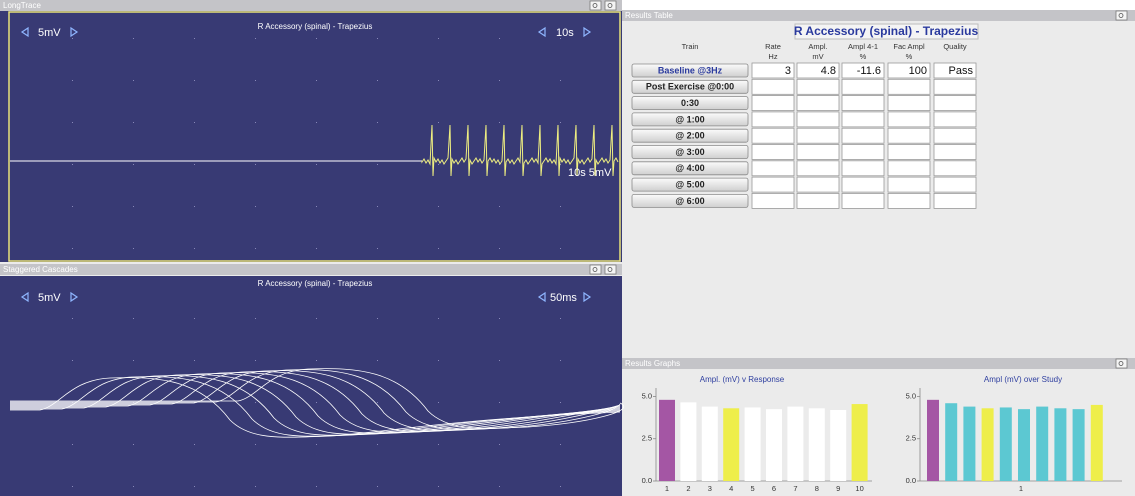 Image resolution: width=1135 pixels, height=496 pixels. Describe the element at coordinates (753, 488) in the screenshot. I see `x-tick-label: 5` at that location.